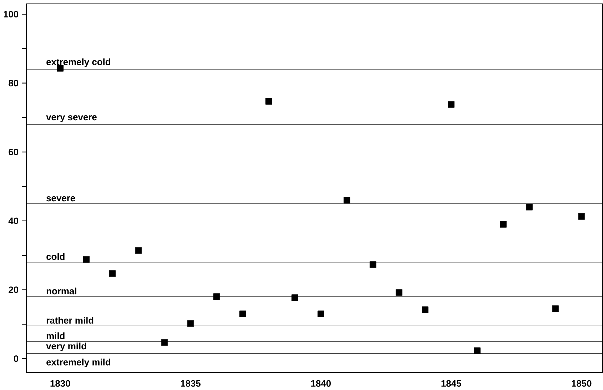 The width and height of the screenshot is (603, 390). Describe the element at coordinates (13, 290) in the screenshot. I see `y-tick-label: 20` at that location.